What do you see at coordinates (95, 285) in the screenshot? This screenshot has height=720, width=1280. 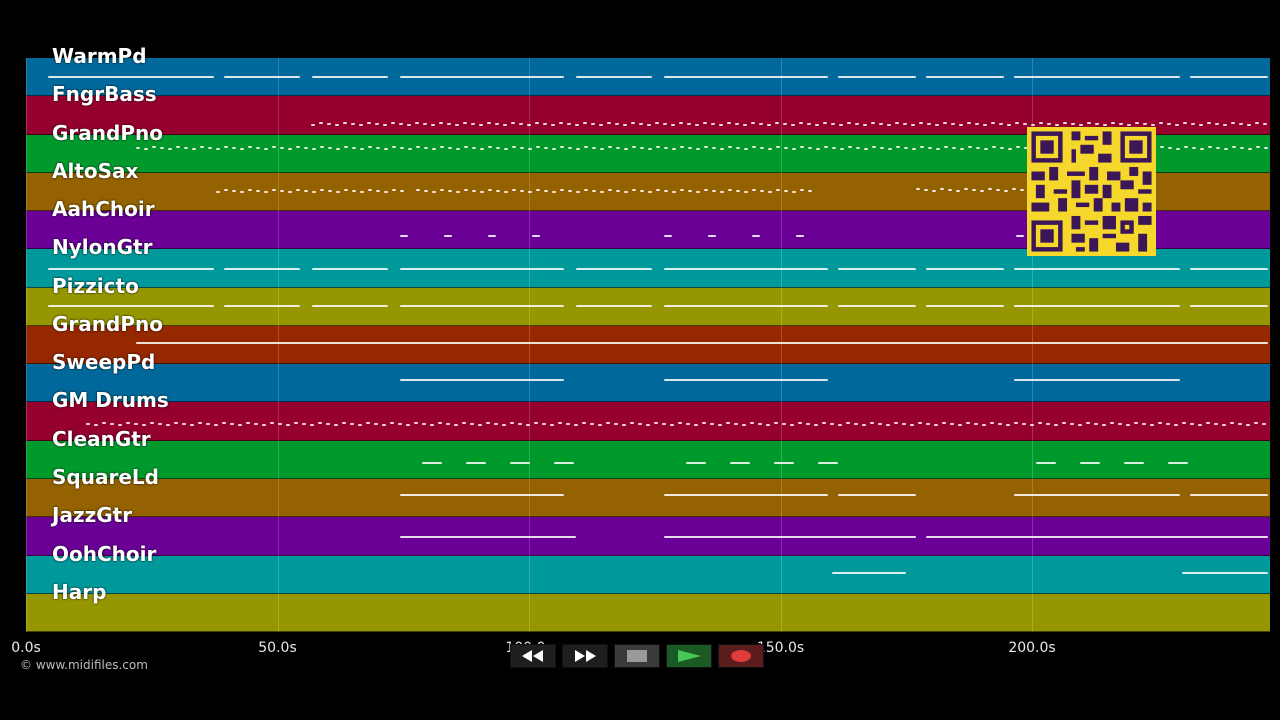 I see `track-label: Pizzicto` at bounding box center [95, 285].